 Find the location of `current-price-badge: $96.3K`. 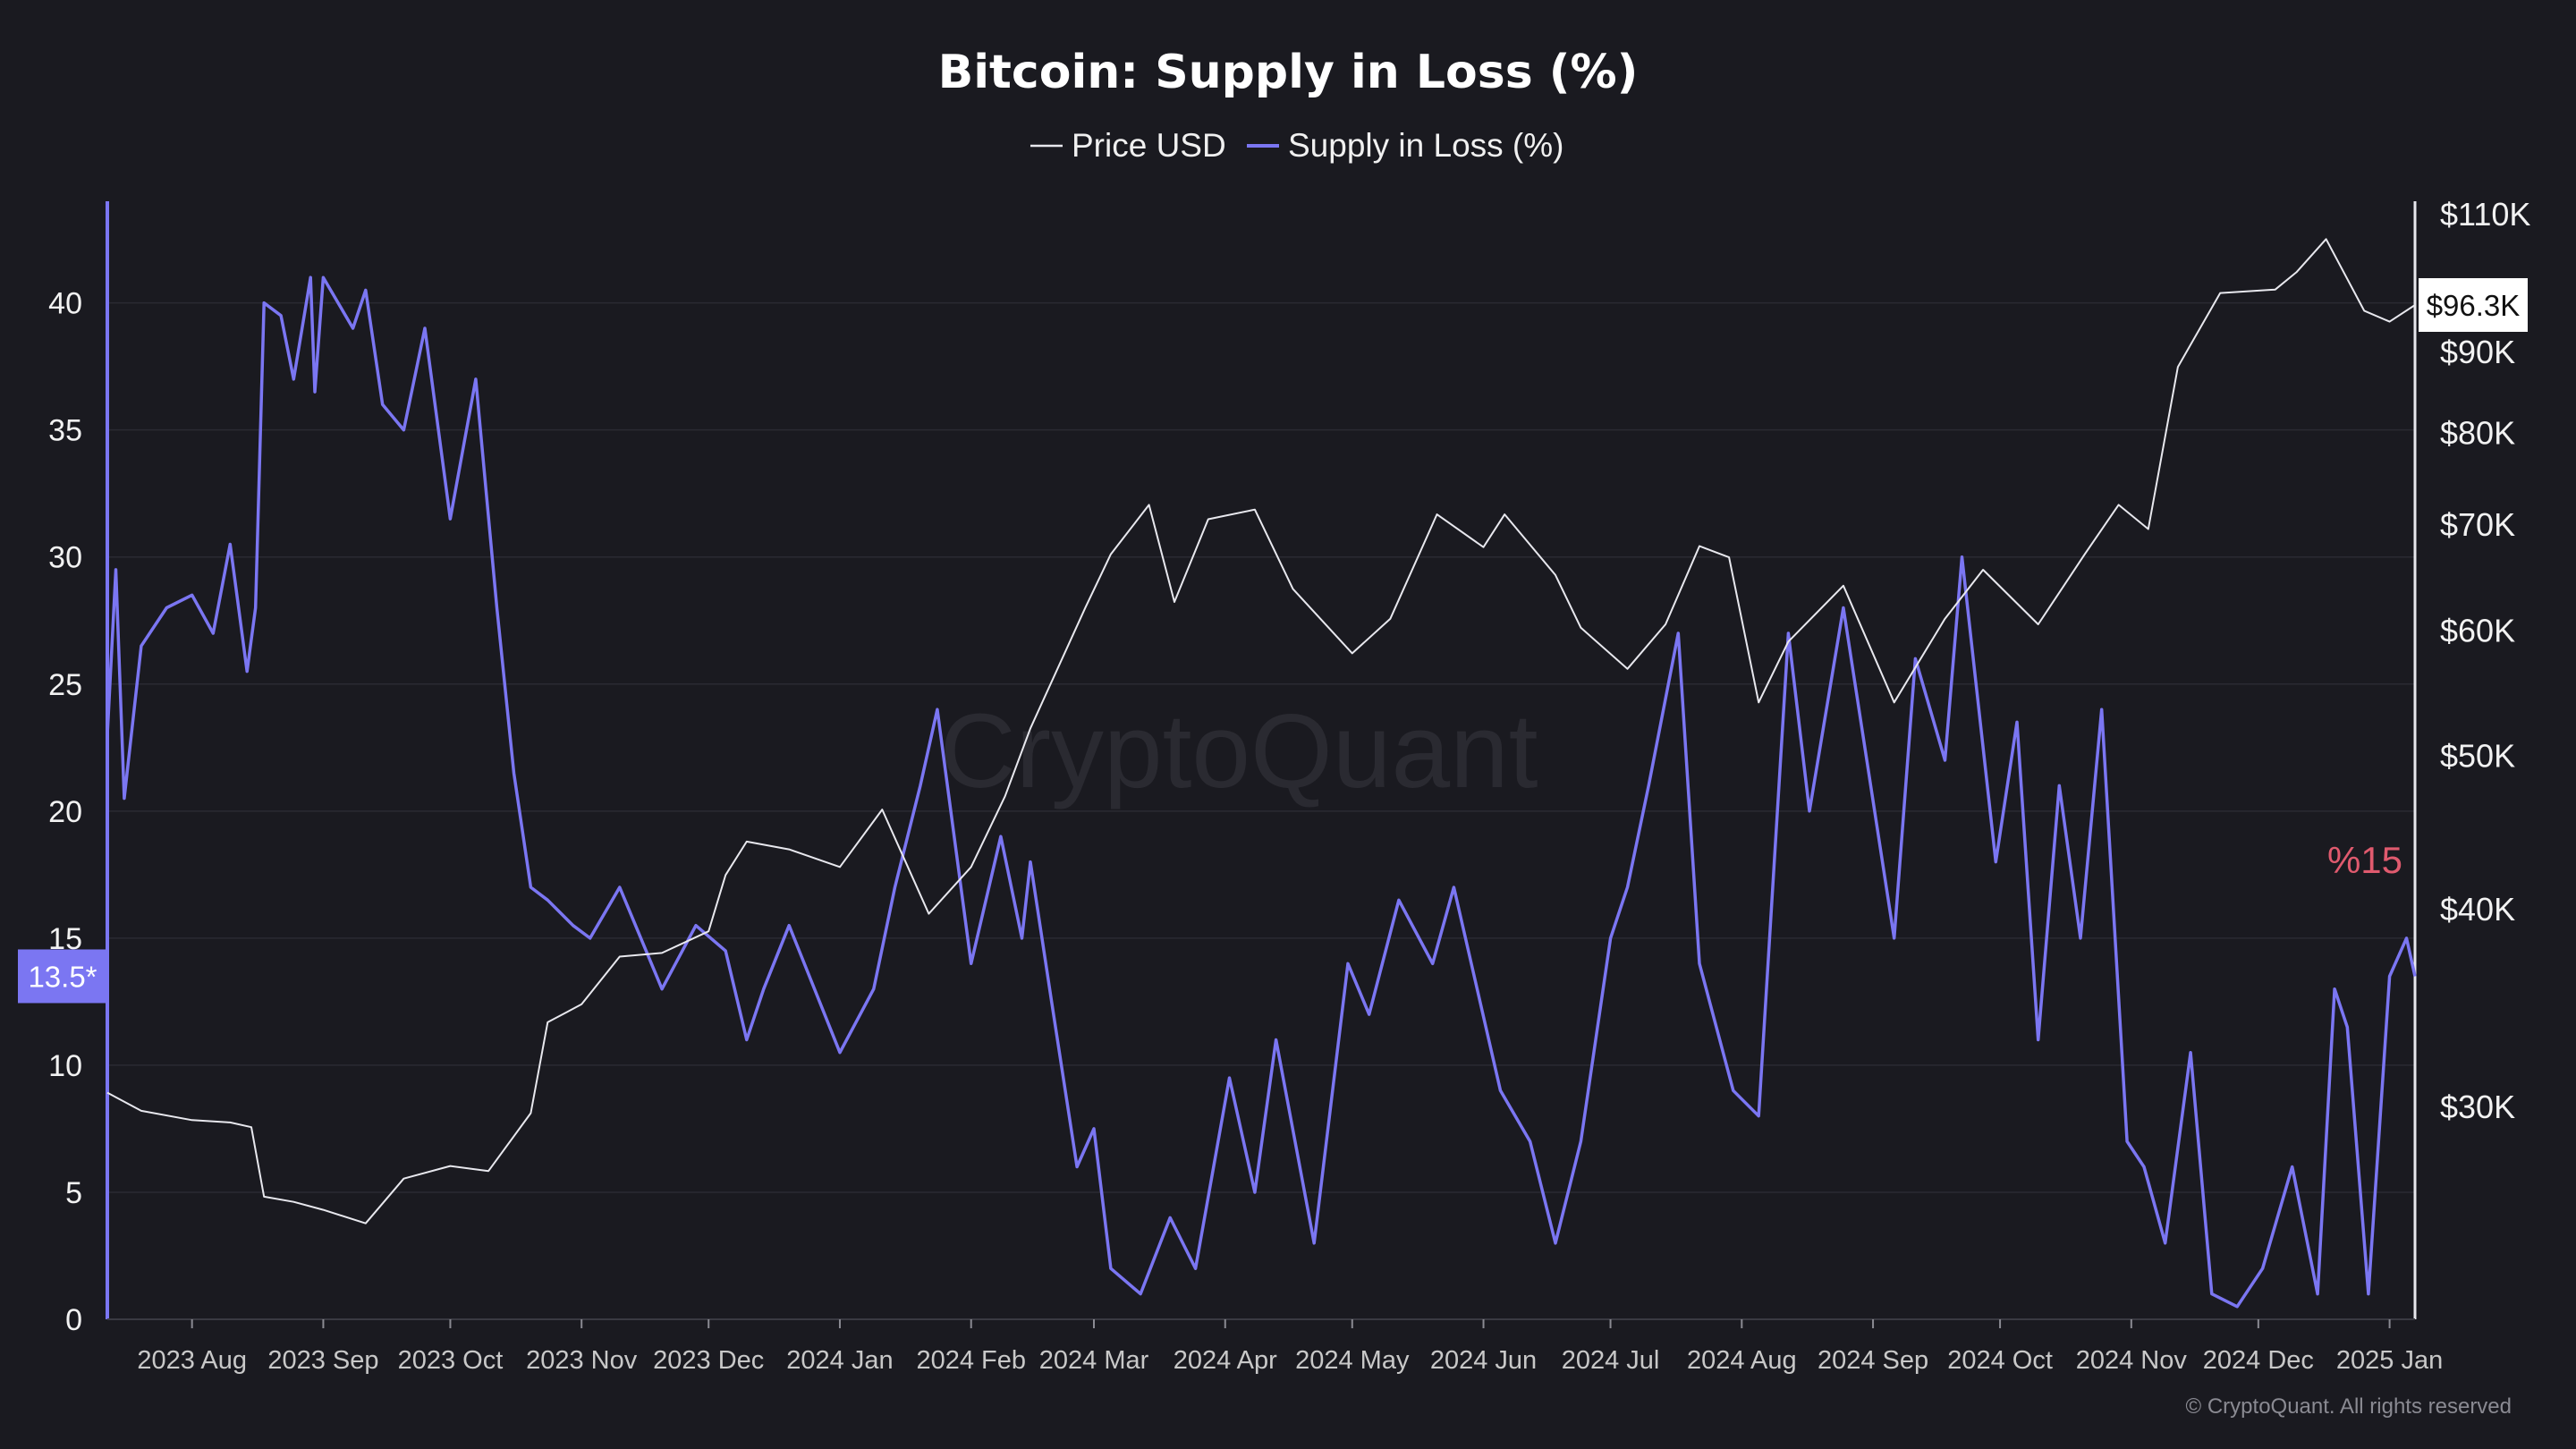

current-price-badge: $96.3K is located at coordinates (2473, 305).